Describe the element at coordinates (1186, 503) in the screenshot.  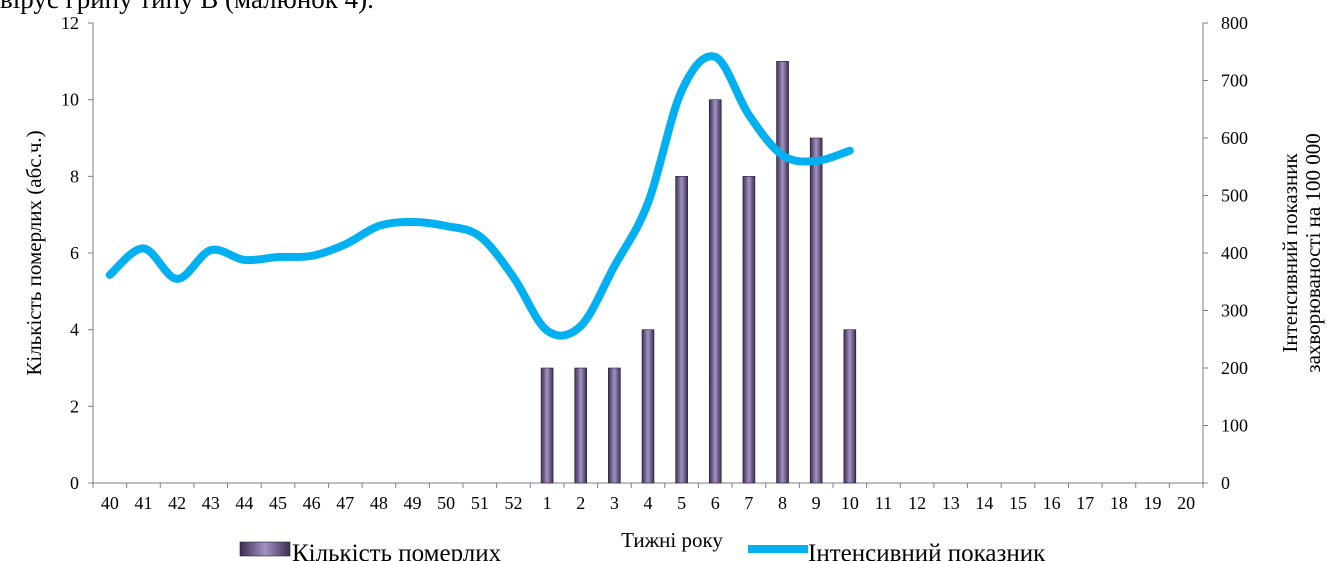
I see `x-tick-label: 20` at that location.